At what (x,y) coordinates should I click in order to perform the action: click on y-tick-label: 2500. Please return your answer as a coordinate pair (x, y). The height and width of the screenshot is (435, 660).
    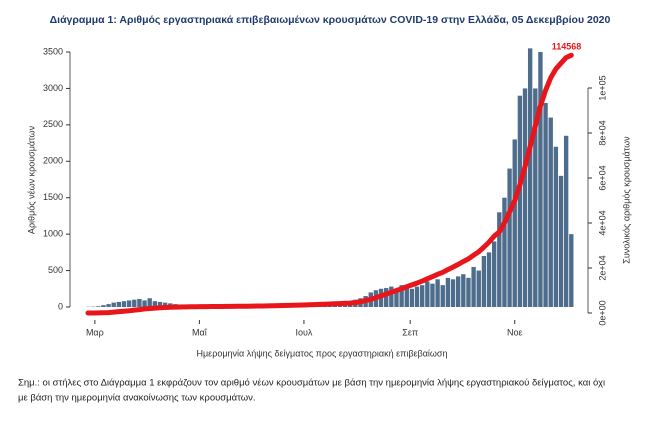
    Looking at the image, I should click on (53, 124).